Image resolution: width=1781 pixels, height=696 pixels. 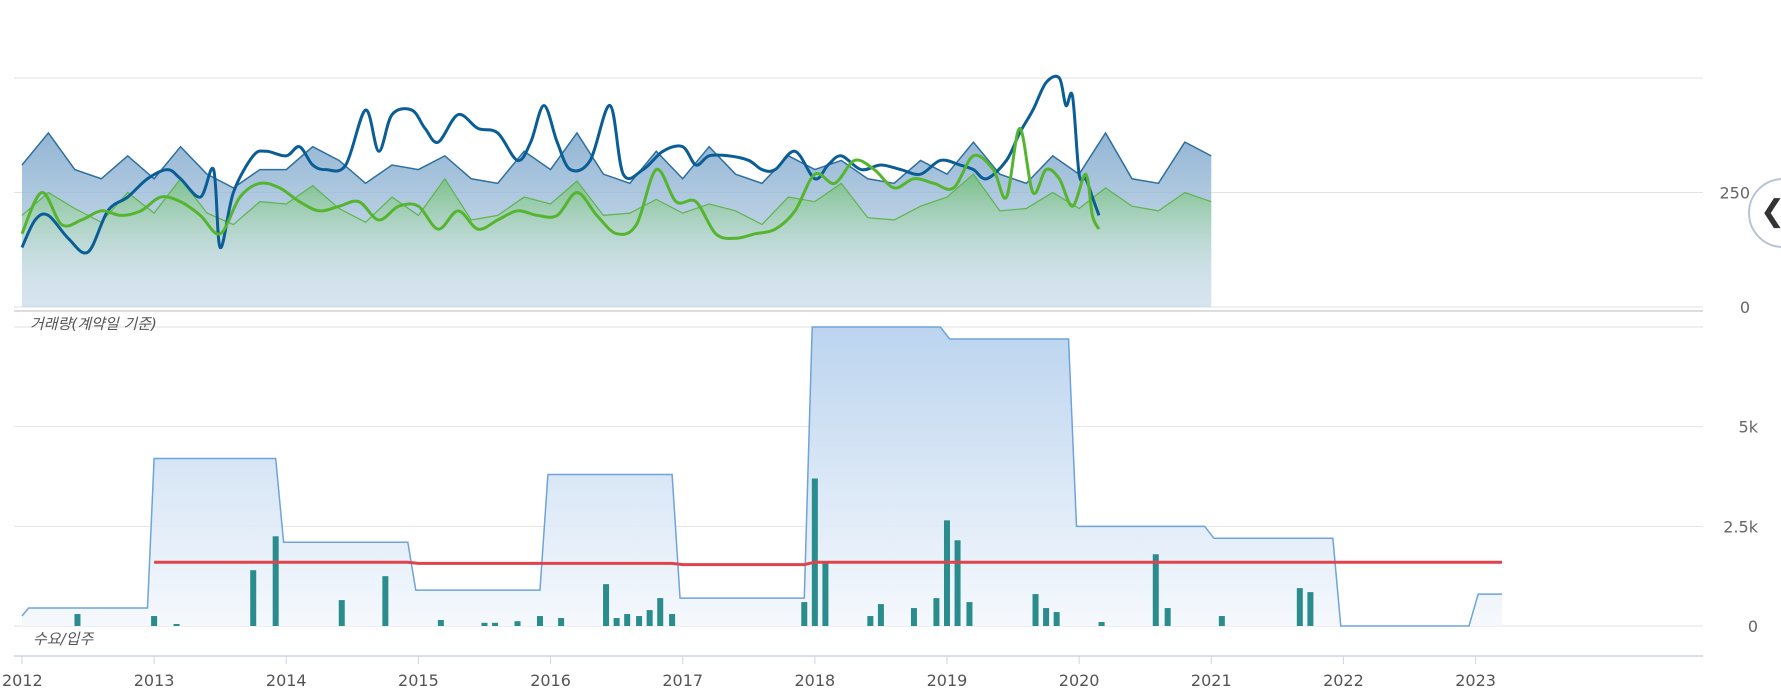 I want to click on series-area-green-edge, so click(x=616, y=199).